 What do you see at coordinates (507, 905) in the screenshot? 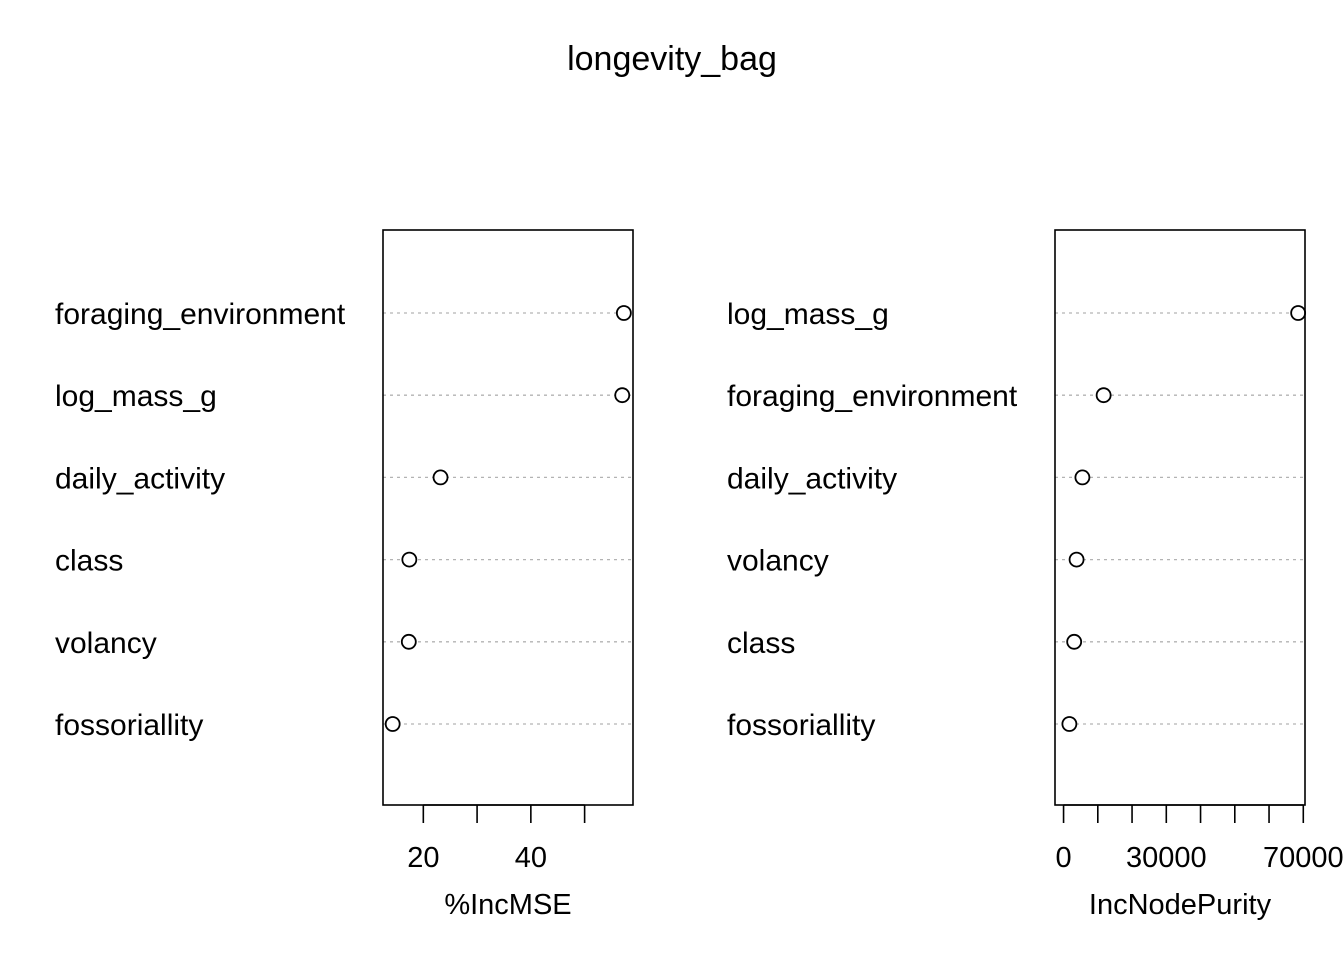
I see `x-axis-title: %IncMSE` at bounding box center [507, 905].